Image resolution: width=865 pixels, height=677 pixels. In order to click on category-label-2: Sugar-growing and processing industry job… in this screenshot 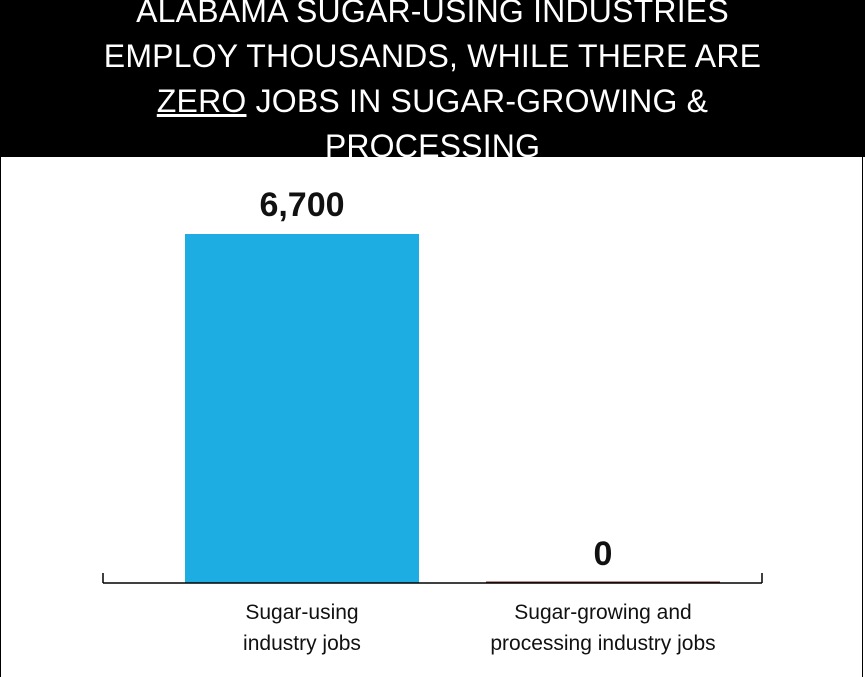, I will do `click(603, 628)`.